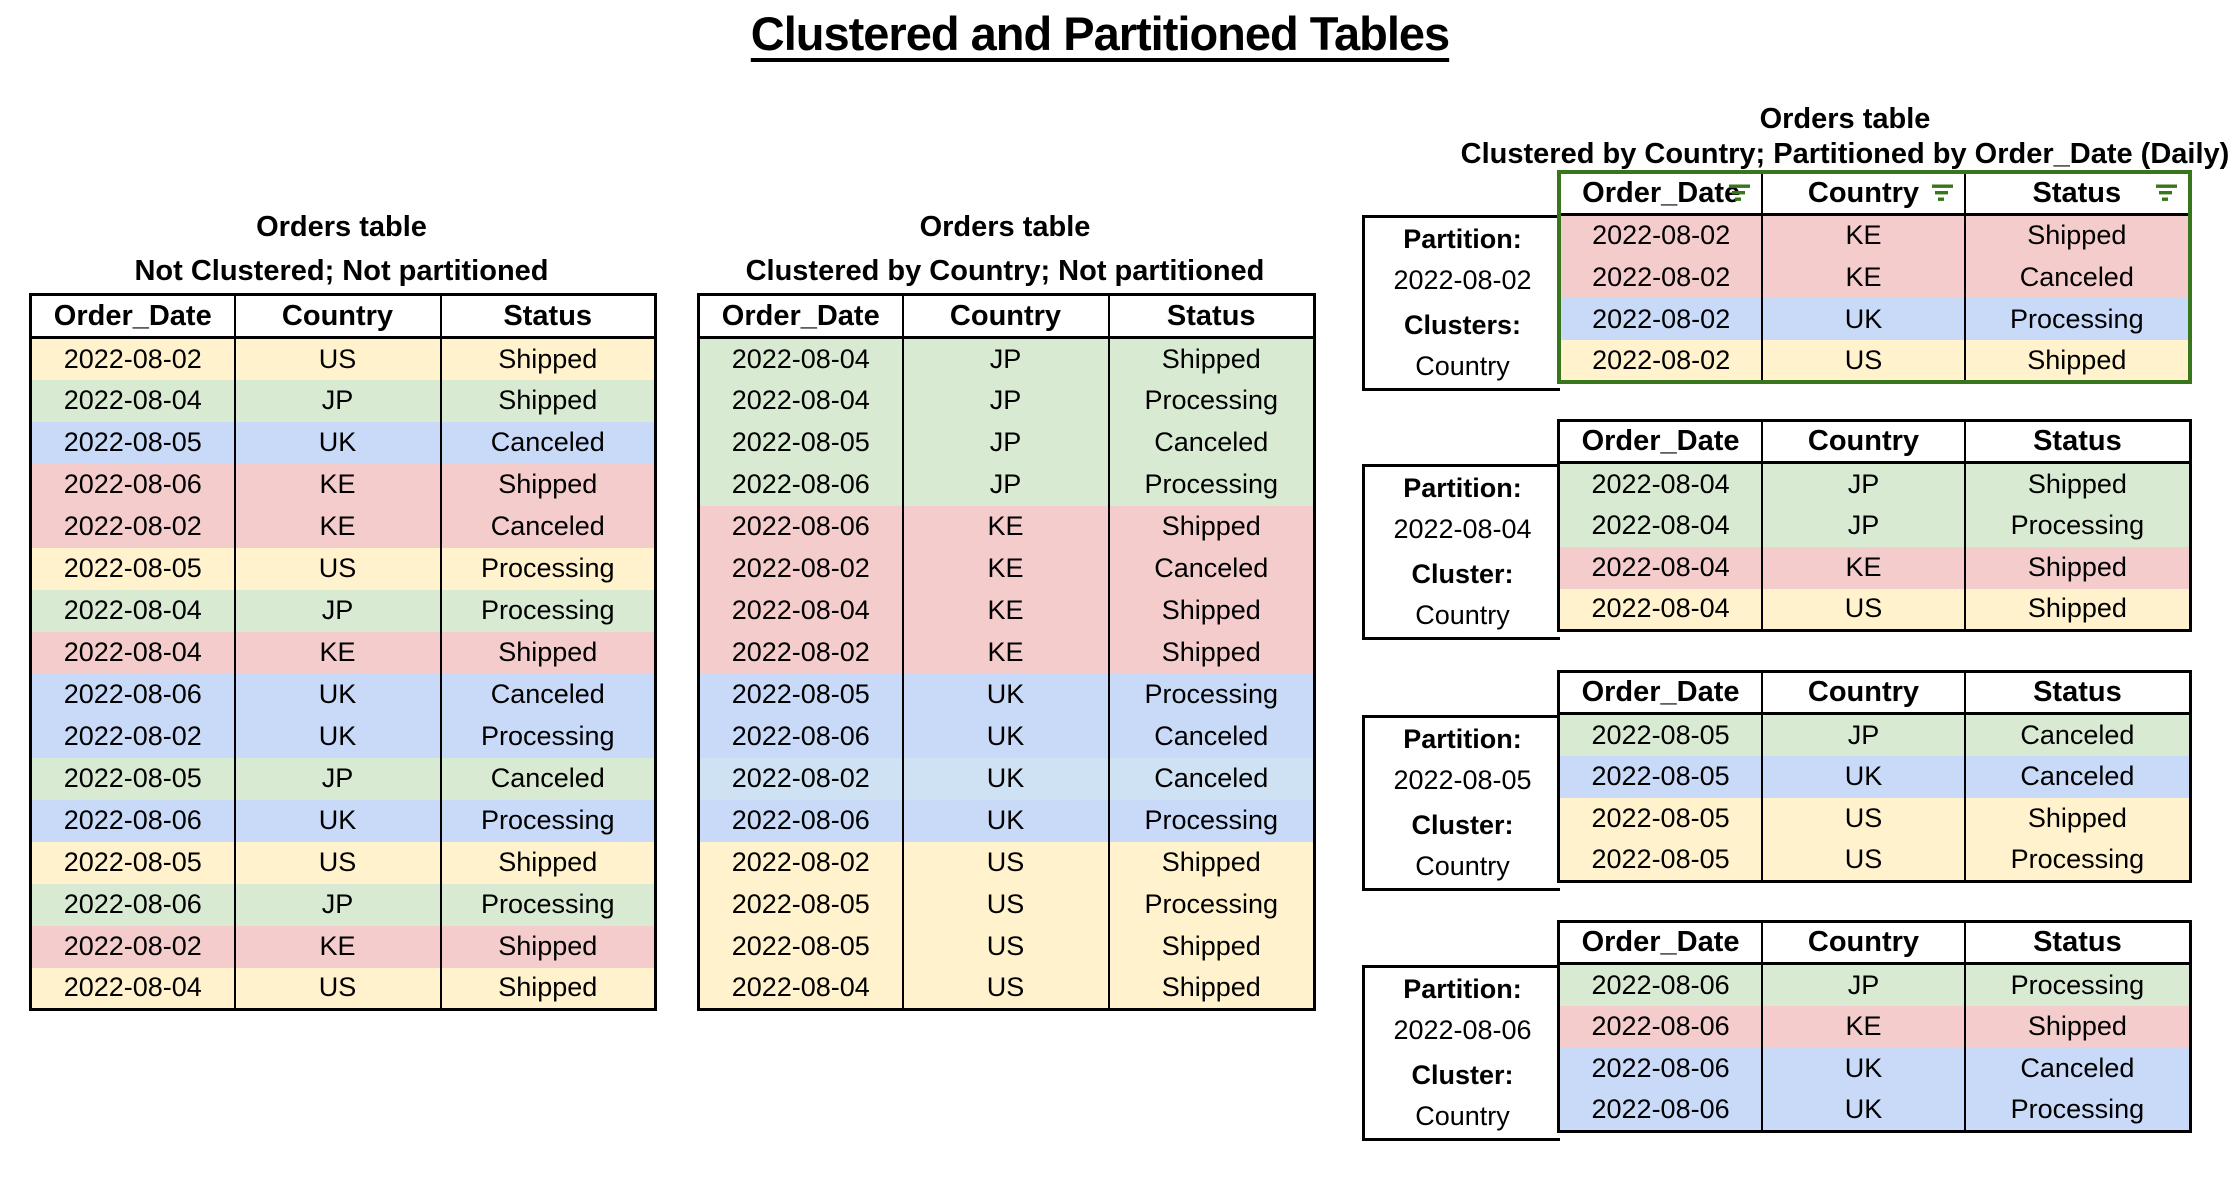 The height and width of the screenshot is (1180, 2238). What do you see at coordinates (1462, 346) in the screenshot?
I see `cluster-label-group: Clusters: Country` at bounding box center [1462, 346].